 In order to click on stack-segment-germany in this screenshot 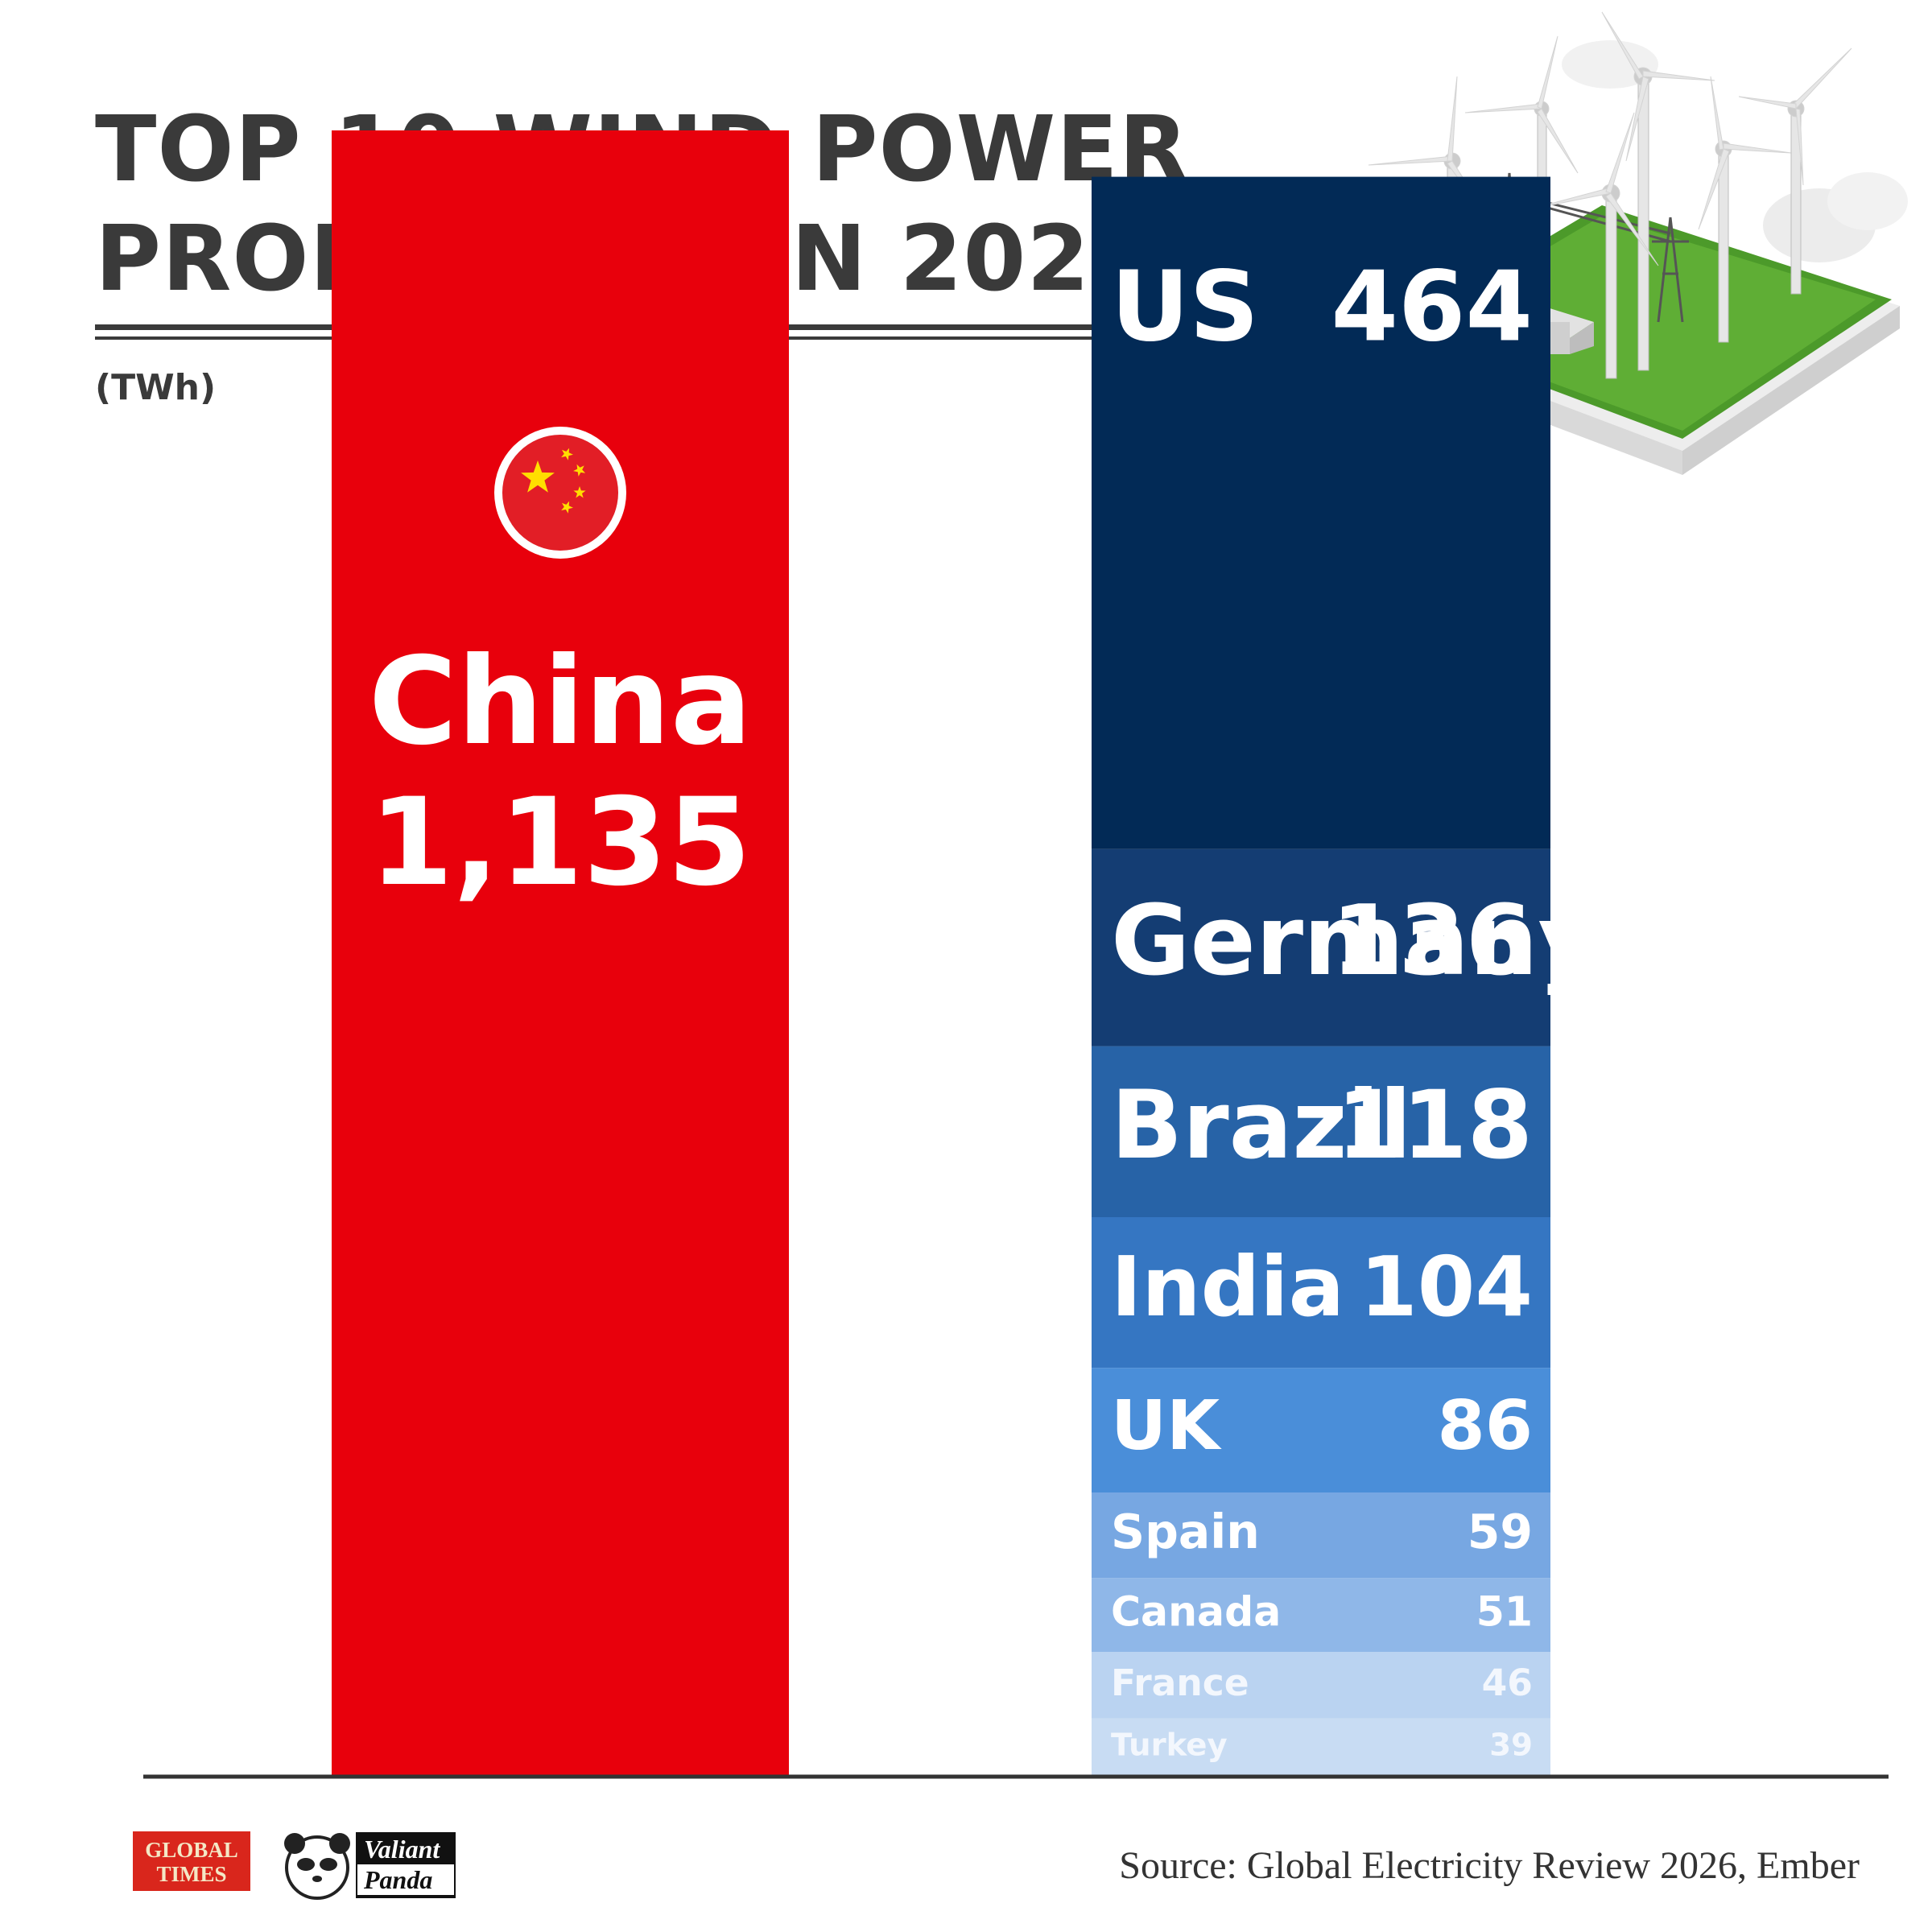, I will do `click(1321, 947)`.